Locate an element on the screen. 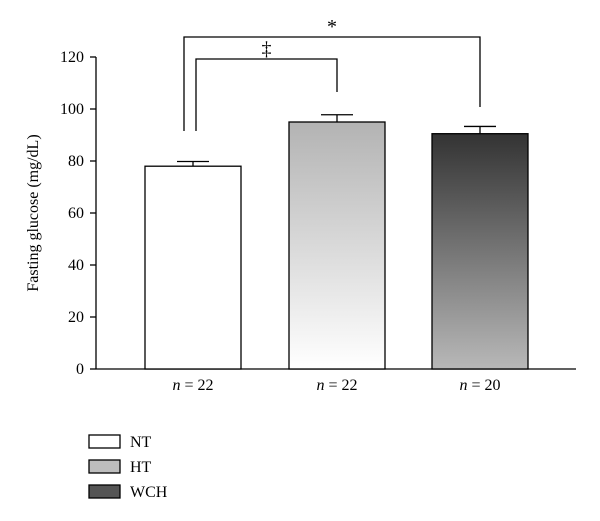 The width and height of the screenshot is (600, 521). legend-swatch-ht is located at coordinates (104, 466).